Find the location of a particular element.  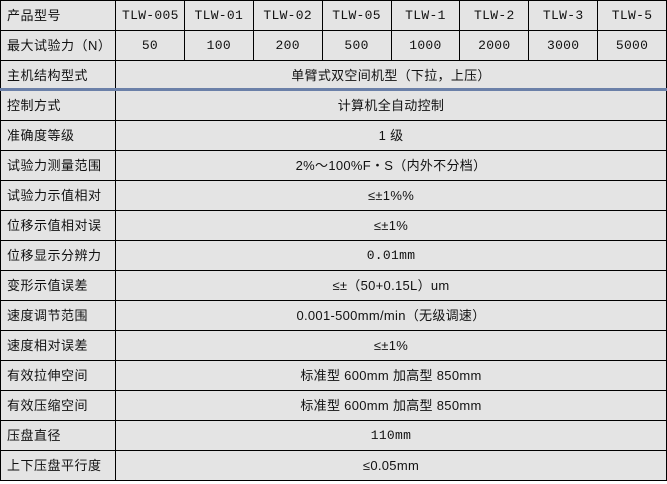

row-label: 位移显示分辨力 is located at coordinates (58, 255).